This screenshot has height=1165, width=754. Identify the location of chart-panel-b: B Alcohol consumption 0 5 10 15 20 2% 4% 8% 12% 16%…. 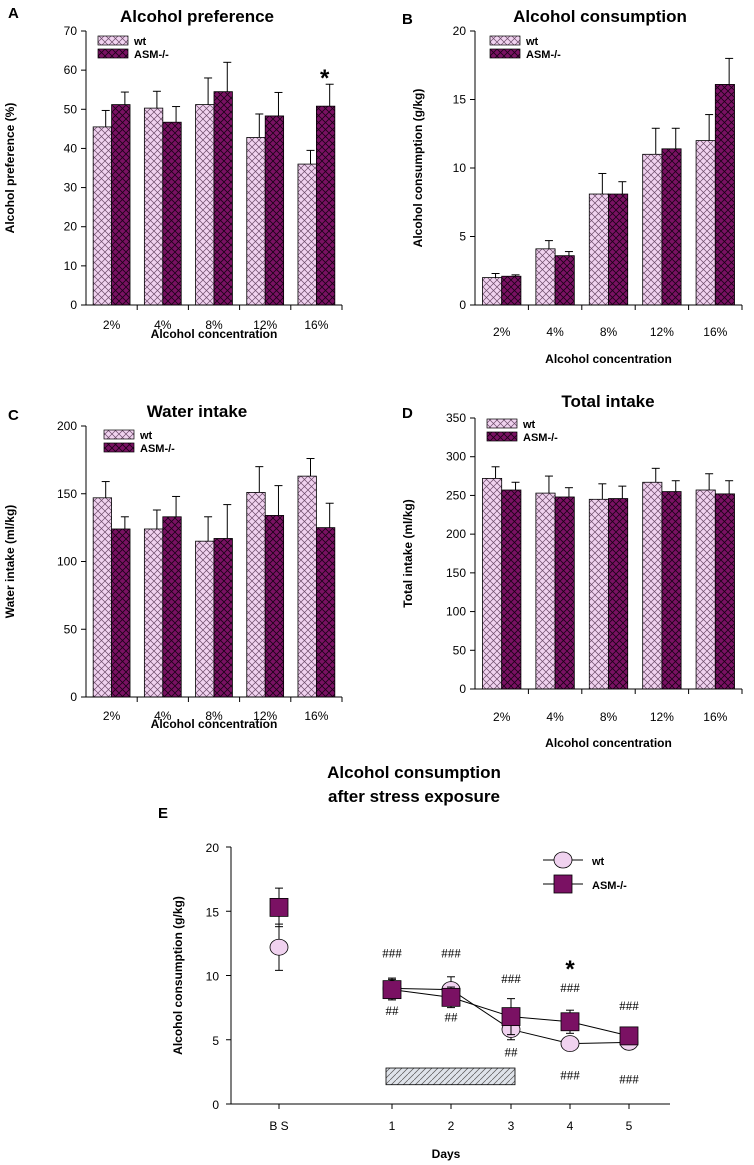
(572, 186).